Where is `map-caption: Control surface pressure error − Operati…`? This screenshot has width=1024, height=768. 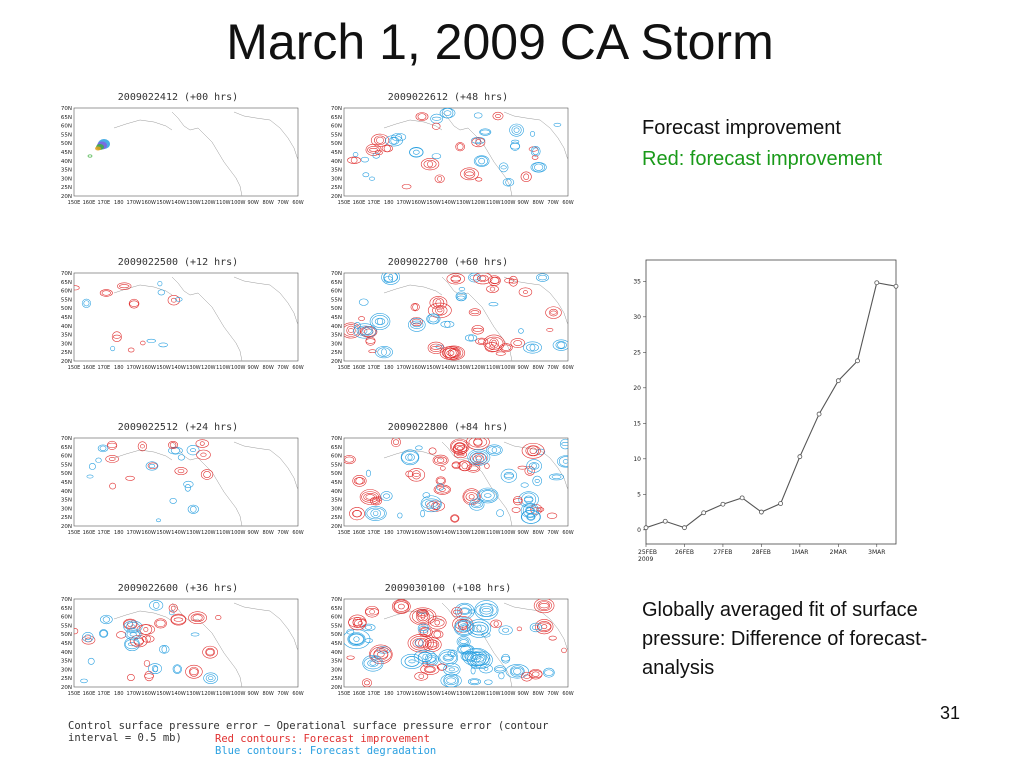
map-caption: Control surface pressure error − Operati… is located at coordinates (308, 732).